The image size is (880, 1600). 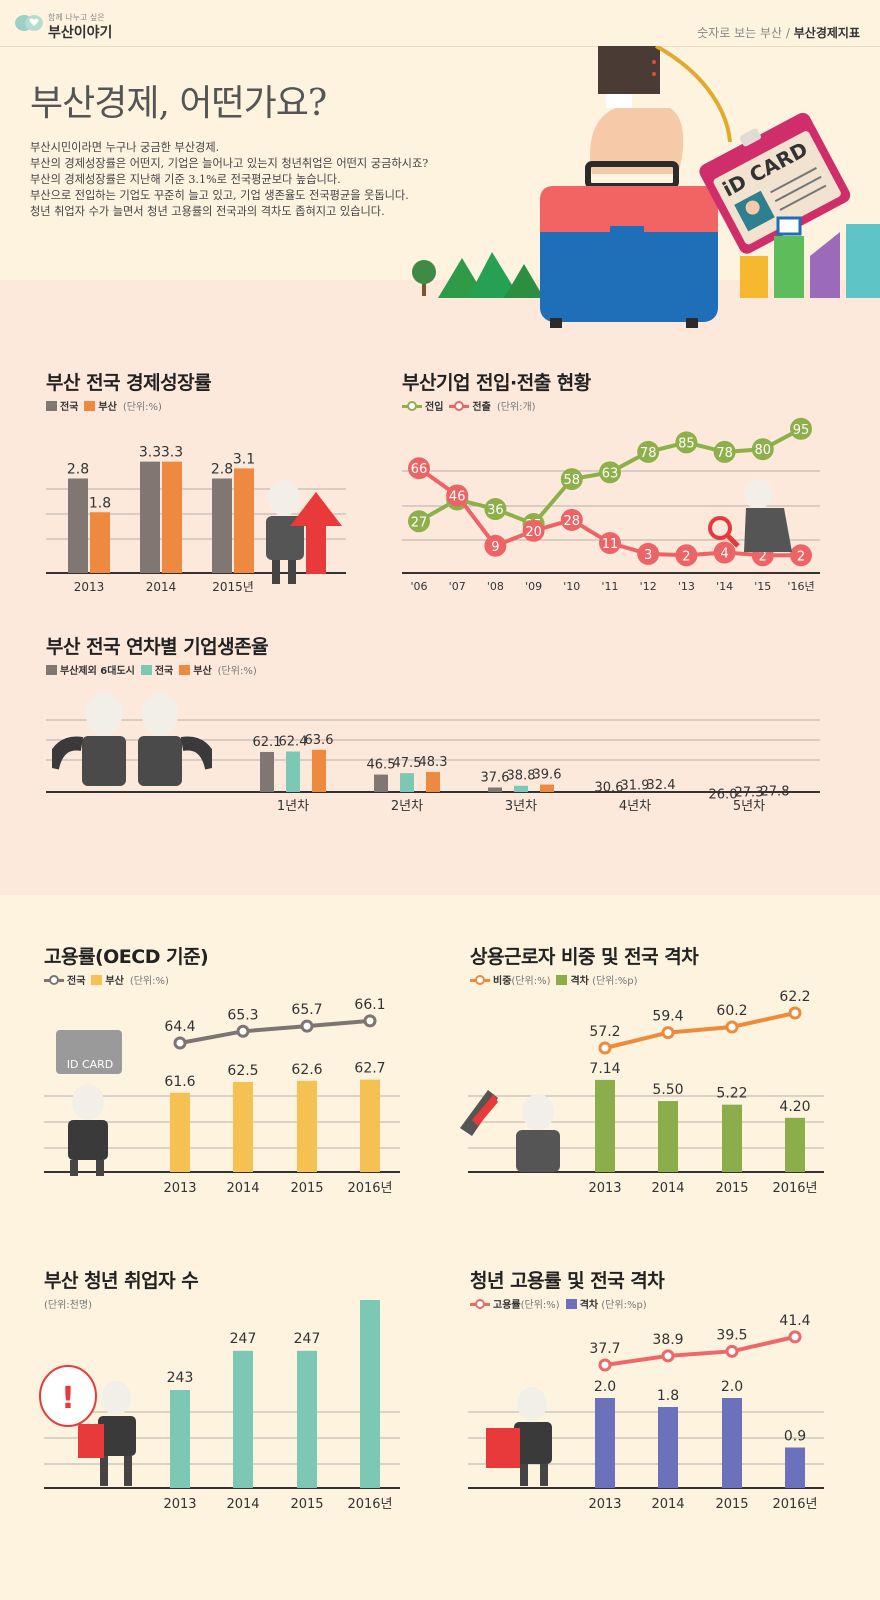 What do you see at coordinates (222, 470) in the screenshot?
I see `data-label: 2.8` at bounding box center [222, 470].